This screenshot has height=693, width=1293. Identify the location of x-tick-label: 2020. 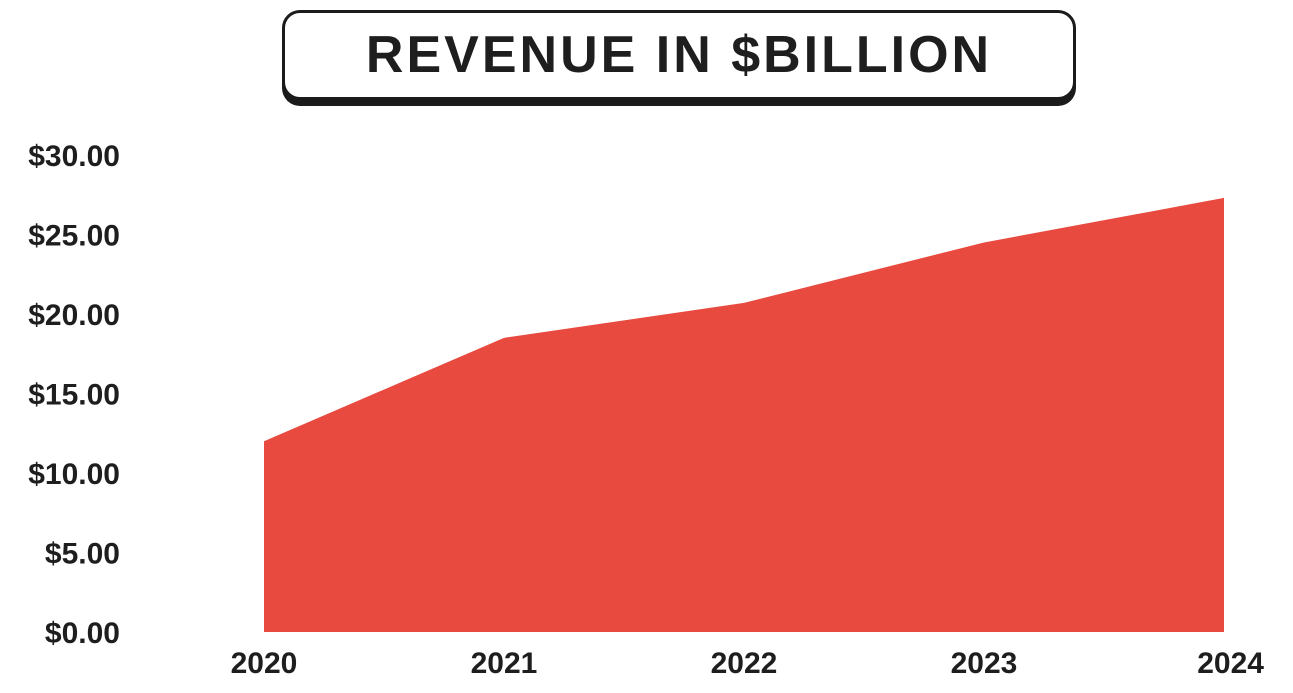
(264, 663).